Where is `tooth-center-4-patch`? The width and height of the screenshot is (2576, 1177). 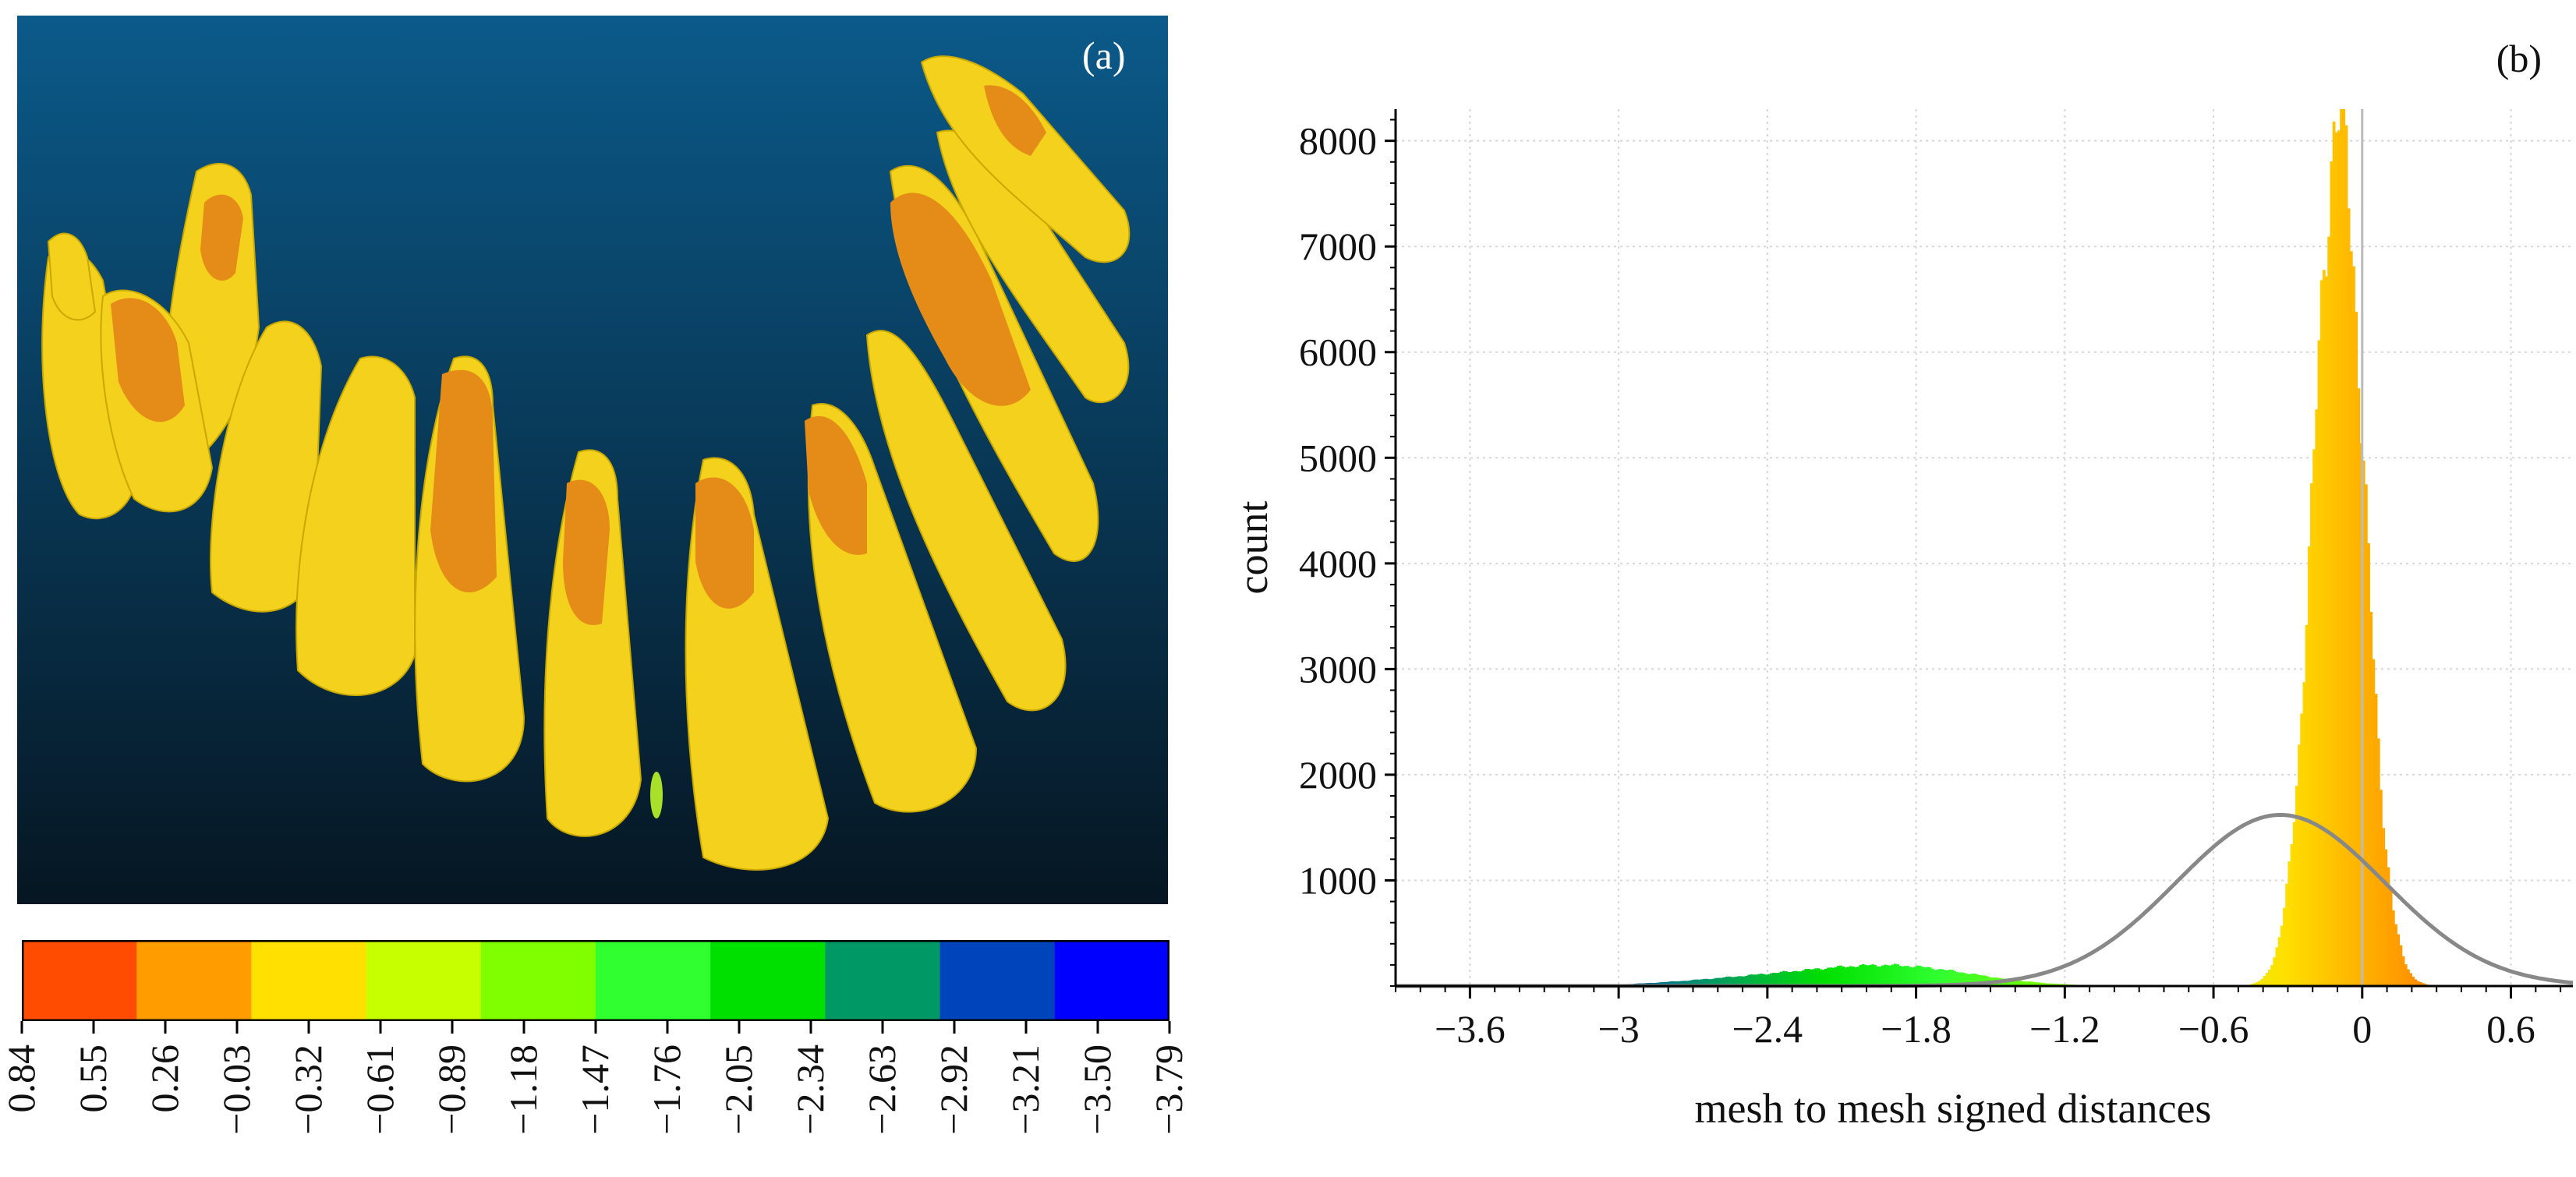 tooth-center-4-patch is located at coordinates (836, 485).